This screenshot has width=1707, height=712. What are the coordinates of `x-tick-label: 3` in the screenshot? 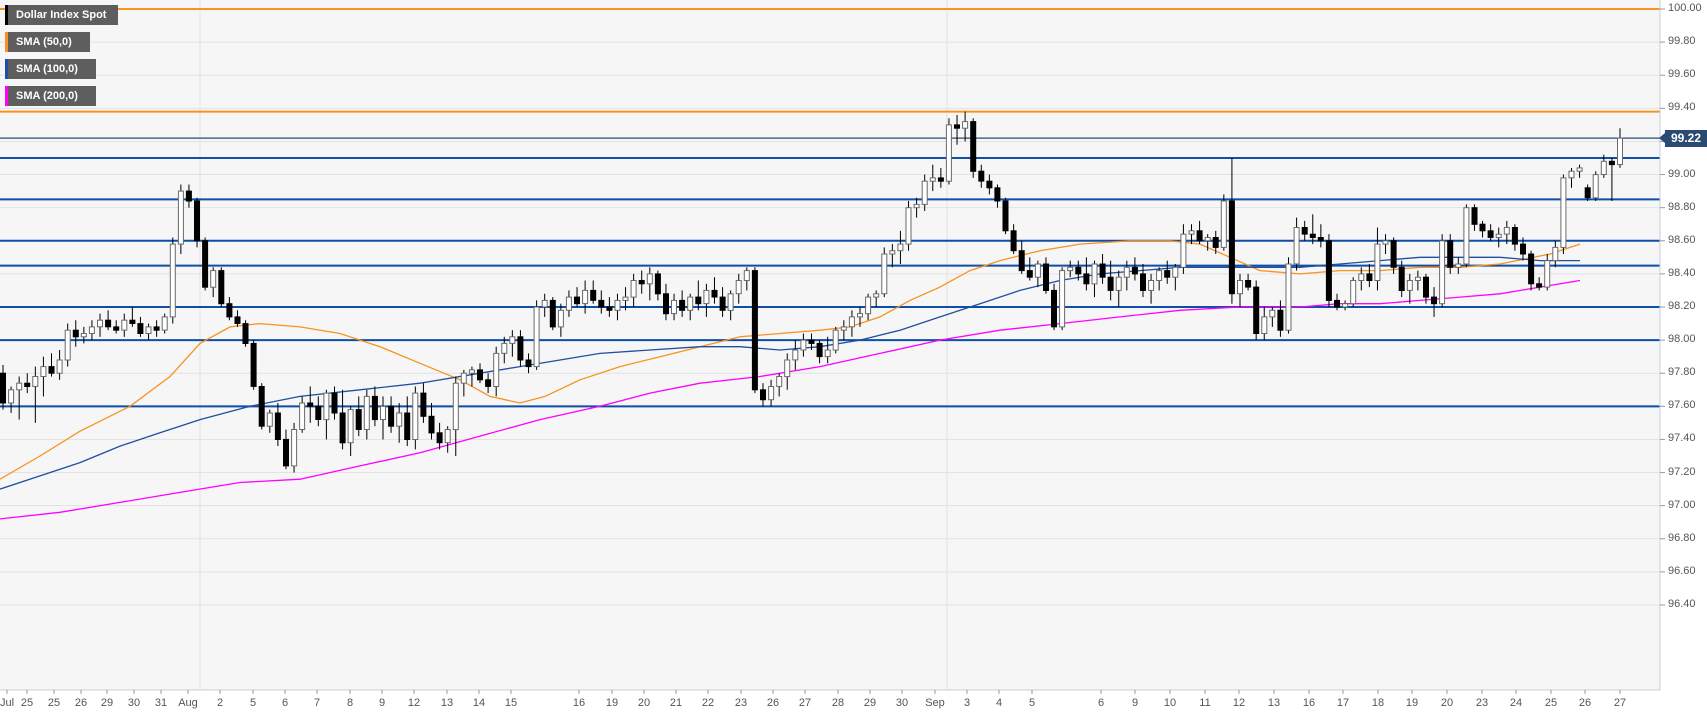 It's located at (967, 703).